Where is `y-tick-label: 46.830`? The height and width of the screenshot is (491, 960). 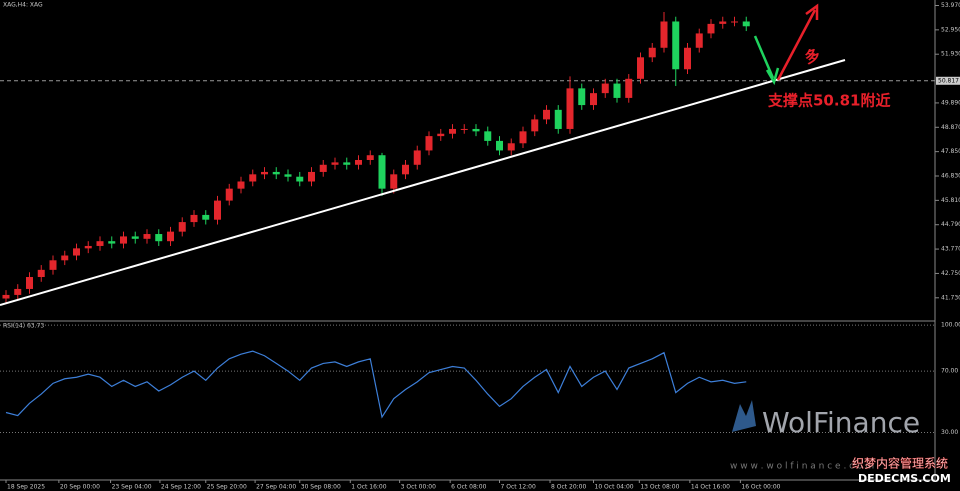
y-tick-label: 46.830 is located at coordinates (950, 176).